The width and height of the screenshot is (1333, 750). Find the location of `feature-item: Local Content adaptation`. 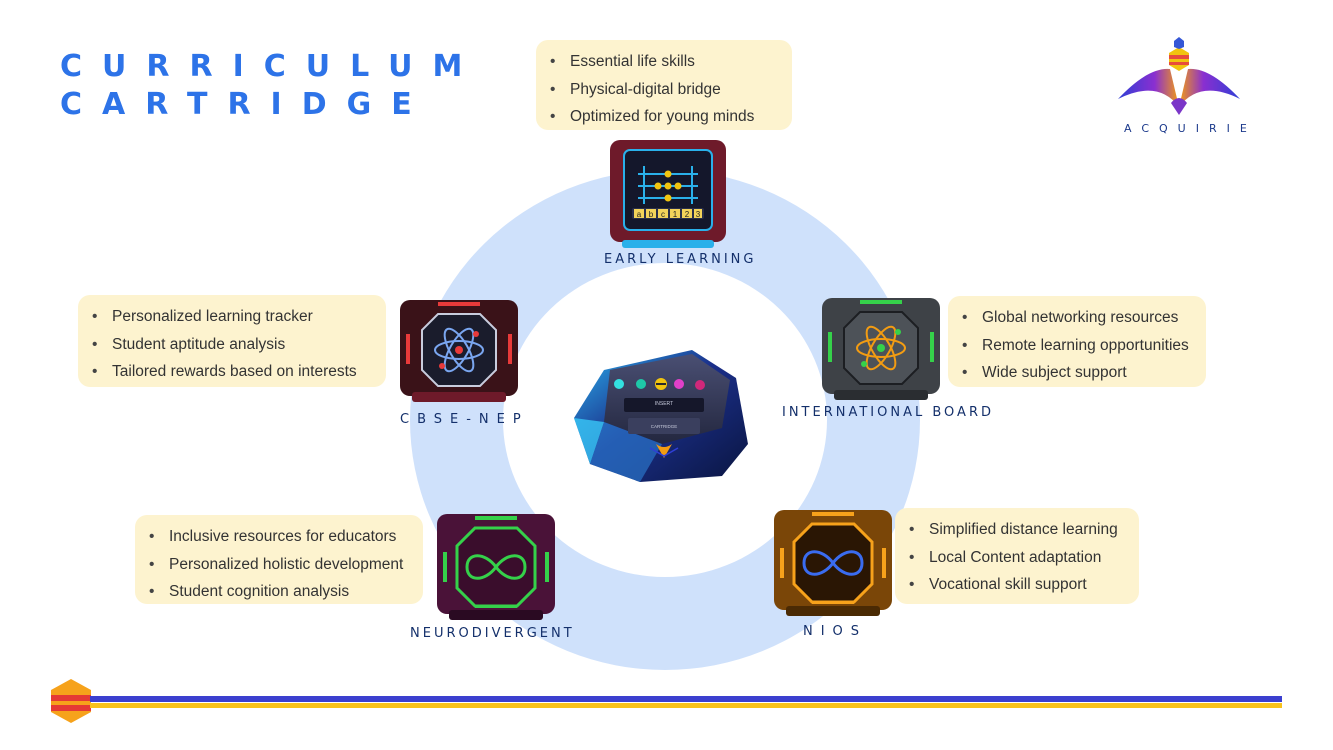

feature-item: Local Content adaptation is located at coordinates (1017, 558).